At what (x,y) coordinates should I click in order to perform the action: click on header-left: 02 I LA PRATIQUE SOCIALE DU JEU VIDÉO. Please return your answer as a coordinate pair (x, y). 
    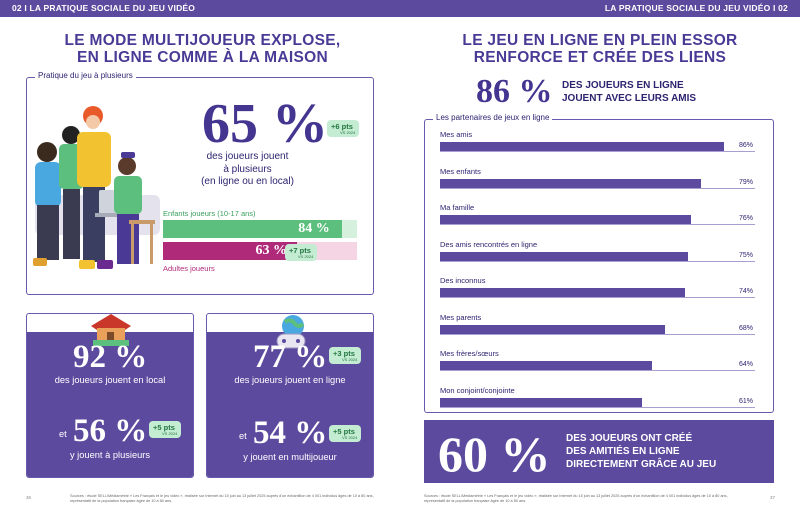
    Looking at the image, I should click on (104, 8).